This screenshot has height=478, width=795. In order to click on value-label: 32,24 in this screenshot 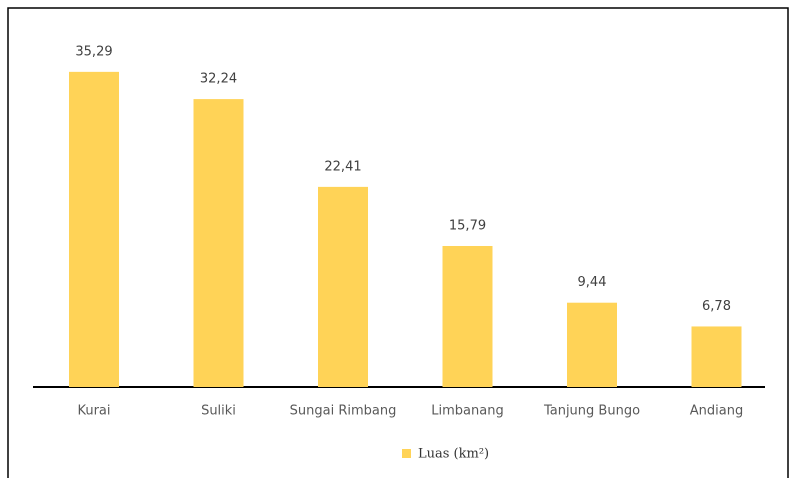, I will do `click(218, 79)`.